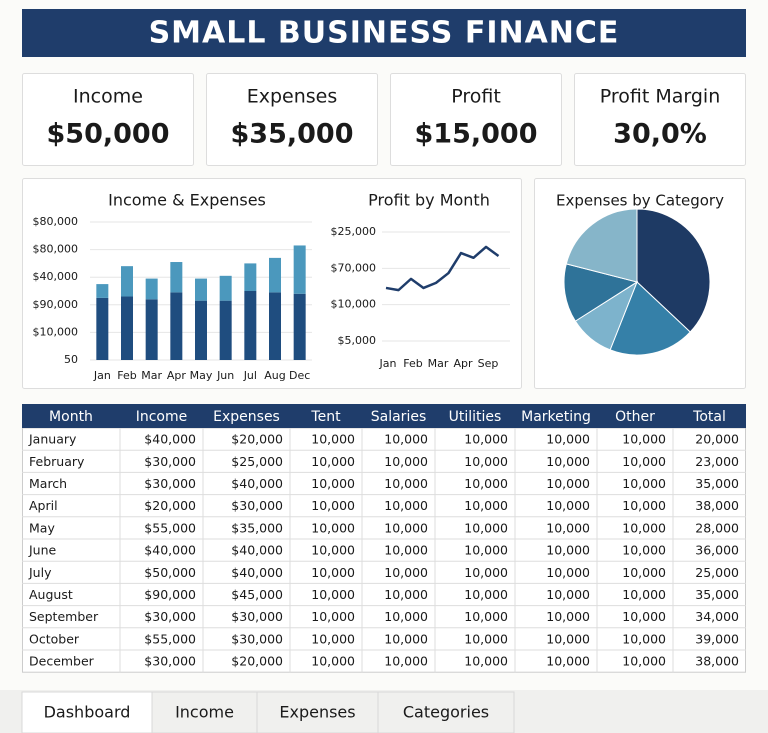  I want to click on x-tick-label: Sep, so click(488, 363).